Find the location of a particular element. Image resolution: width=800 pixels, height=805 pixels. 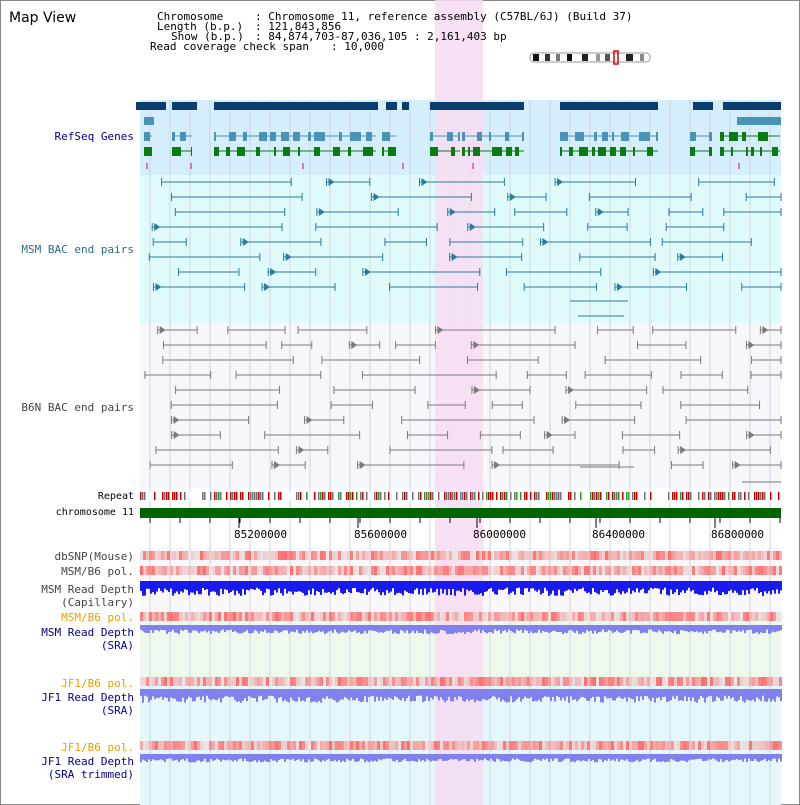

msm-bac-label: MSM BAC end pairs is located at coordinates (77, 249).